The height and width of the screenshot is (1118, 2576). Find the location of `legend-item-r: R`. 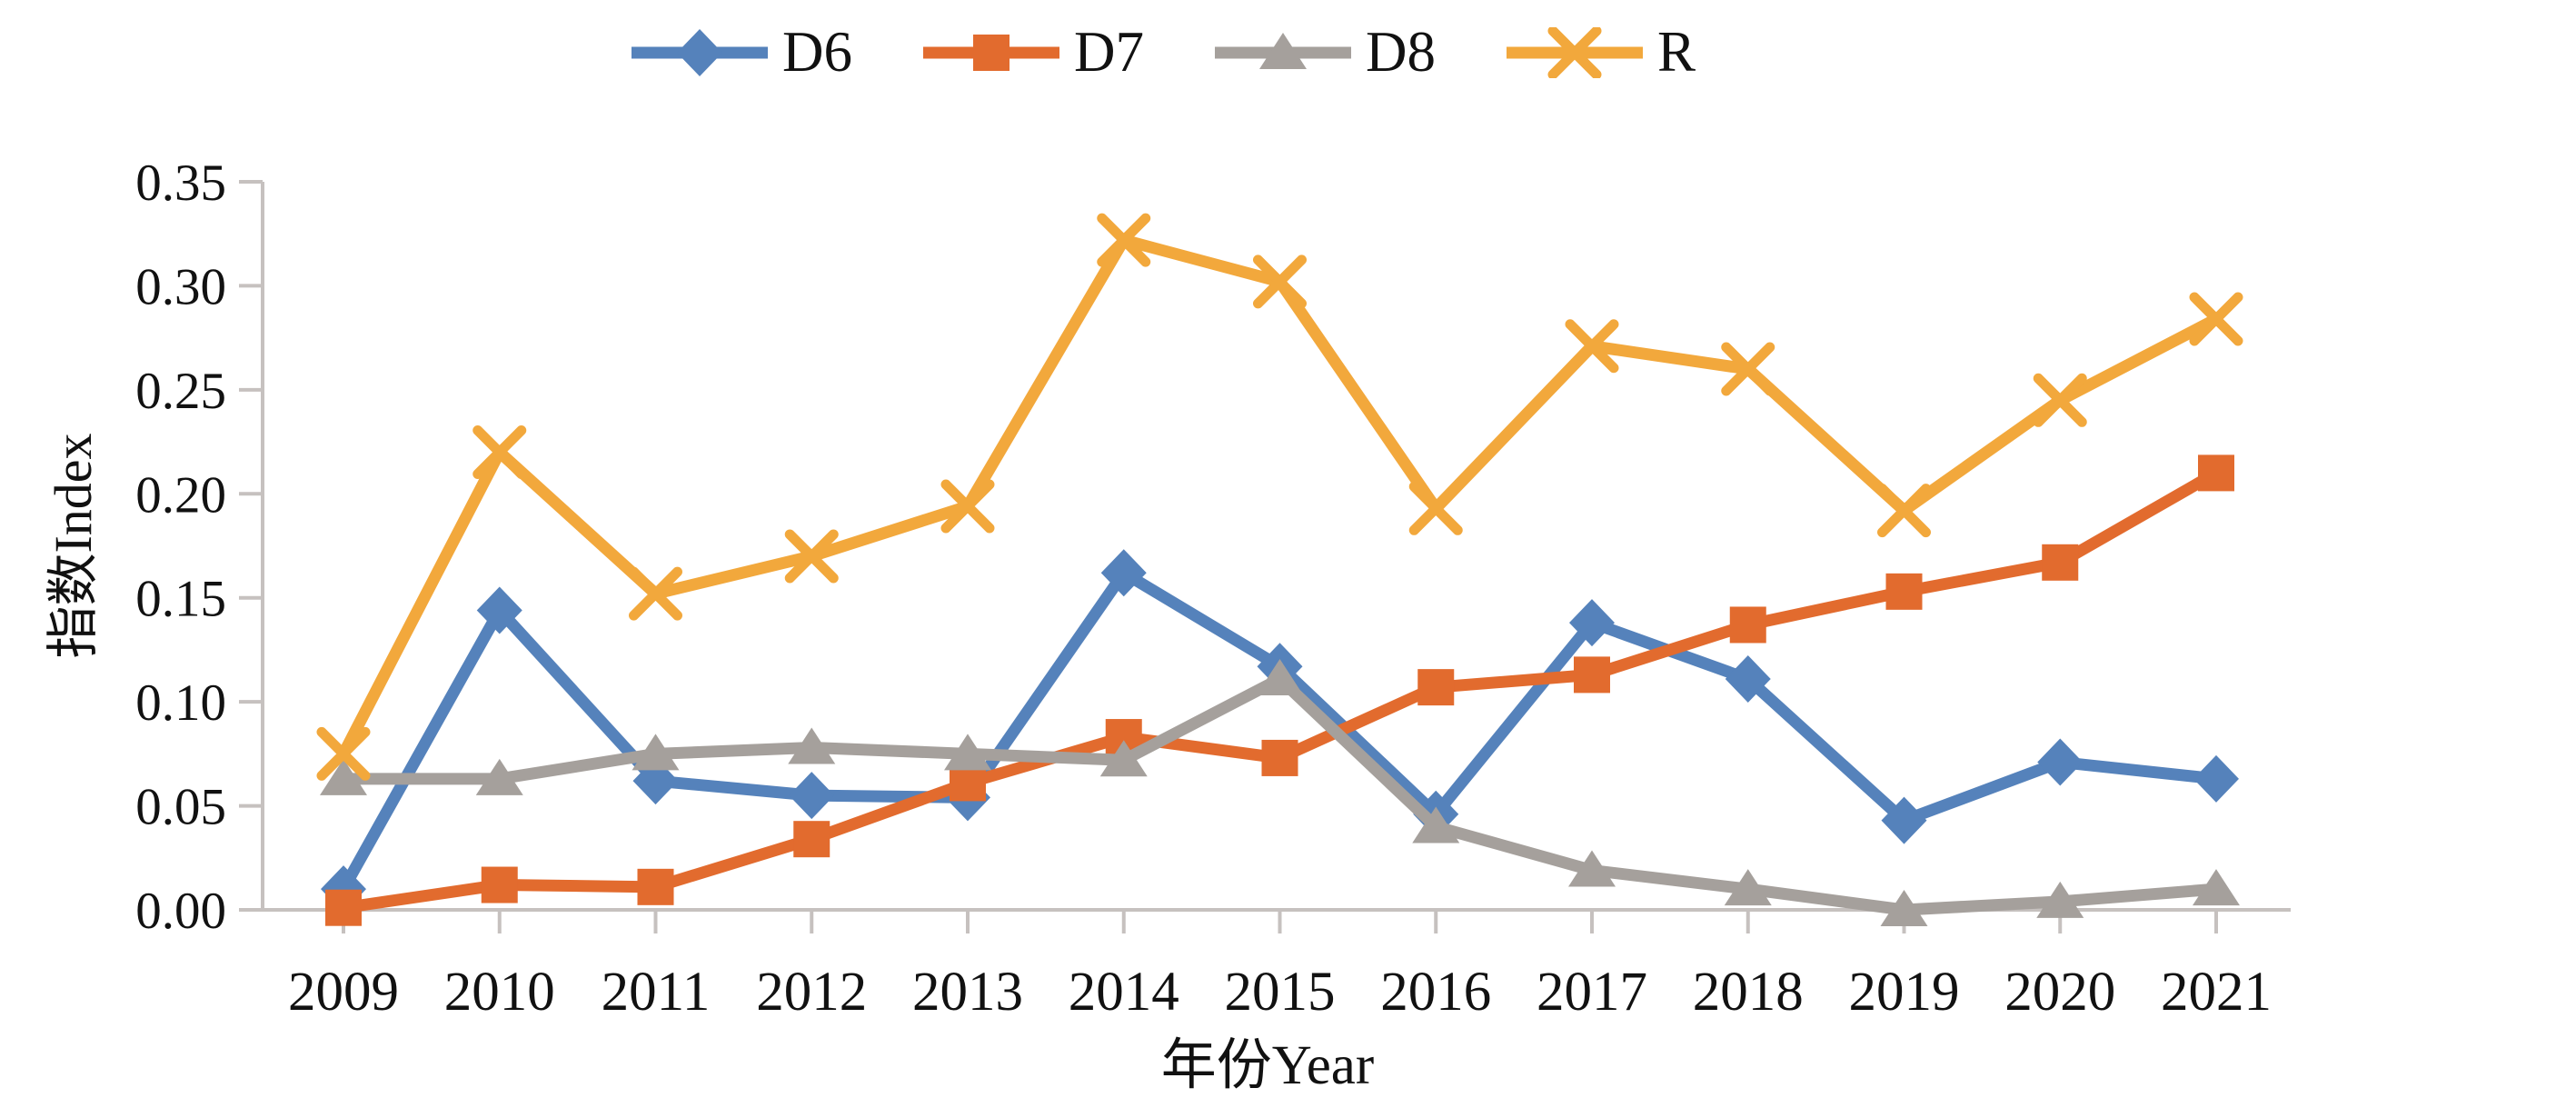

legend-item-r: R is located at coordinates (1602, 52).